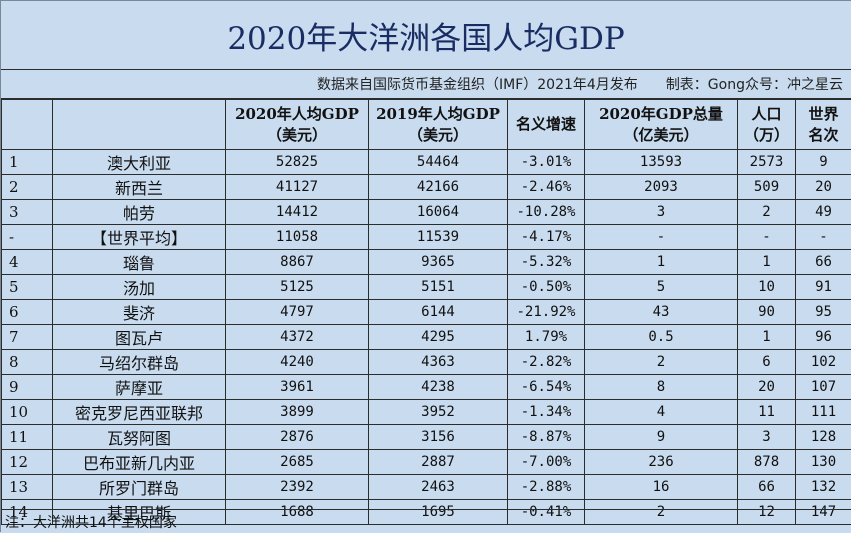 This screenshot has height=533, width=851. I want to click on gdp-2020-cell: 41127, so click(297, 187).